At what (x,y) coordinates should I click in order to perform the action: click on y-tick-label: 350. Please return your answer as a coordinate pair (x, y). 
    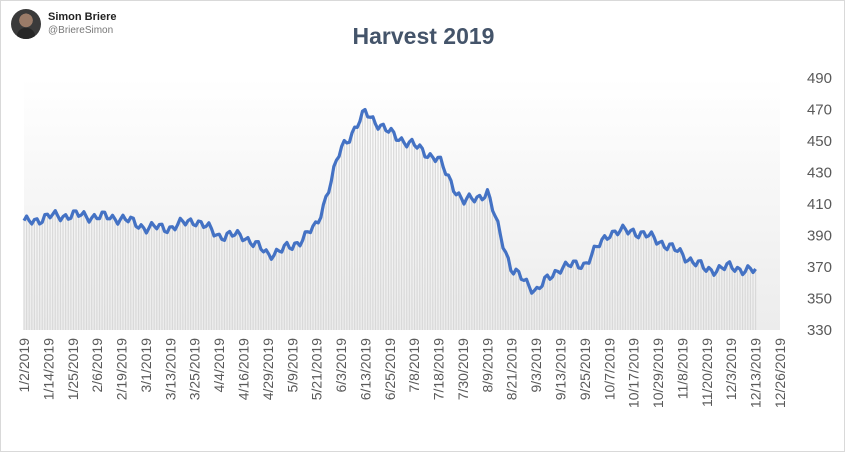
    Looking at the image, I should click on (819, 299).